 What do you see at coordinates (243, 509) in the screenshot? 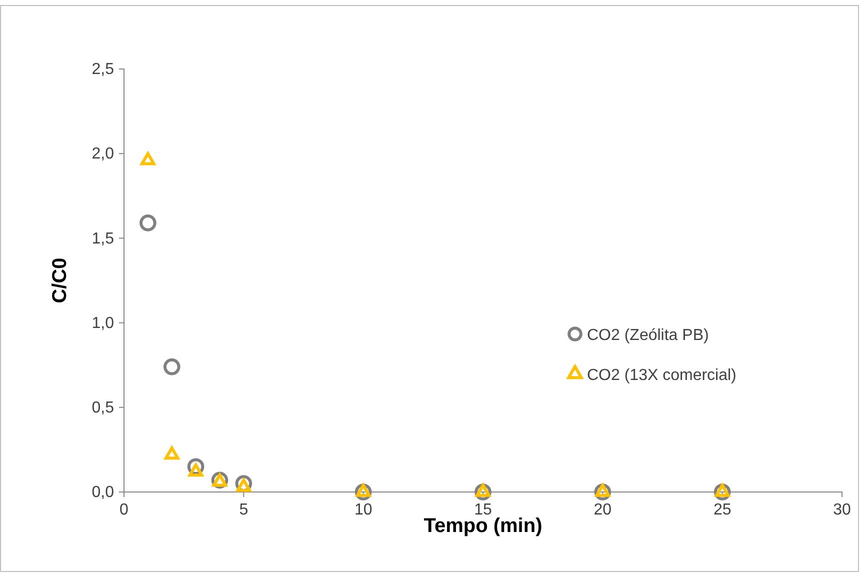
I see `x-tick-label: 5` at bounding box center [243, 509].